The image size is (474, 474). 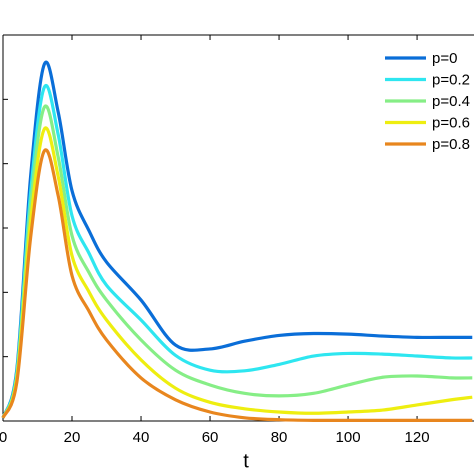 I want to click on legend-label: p=0, so click(x=444, y=58).